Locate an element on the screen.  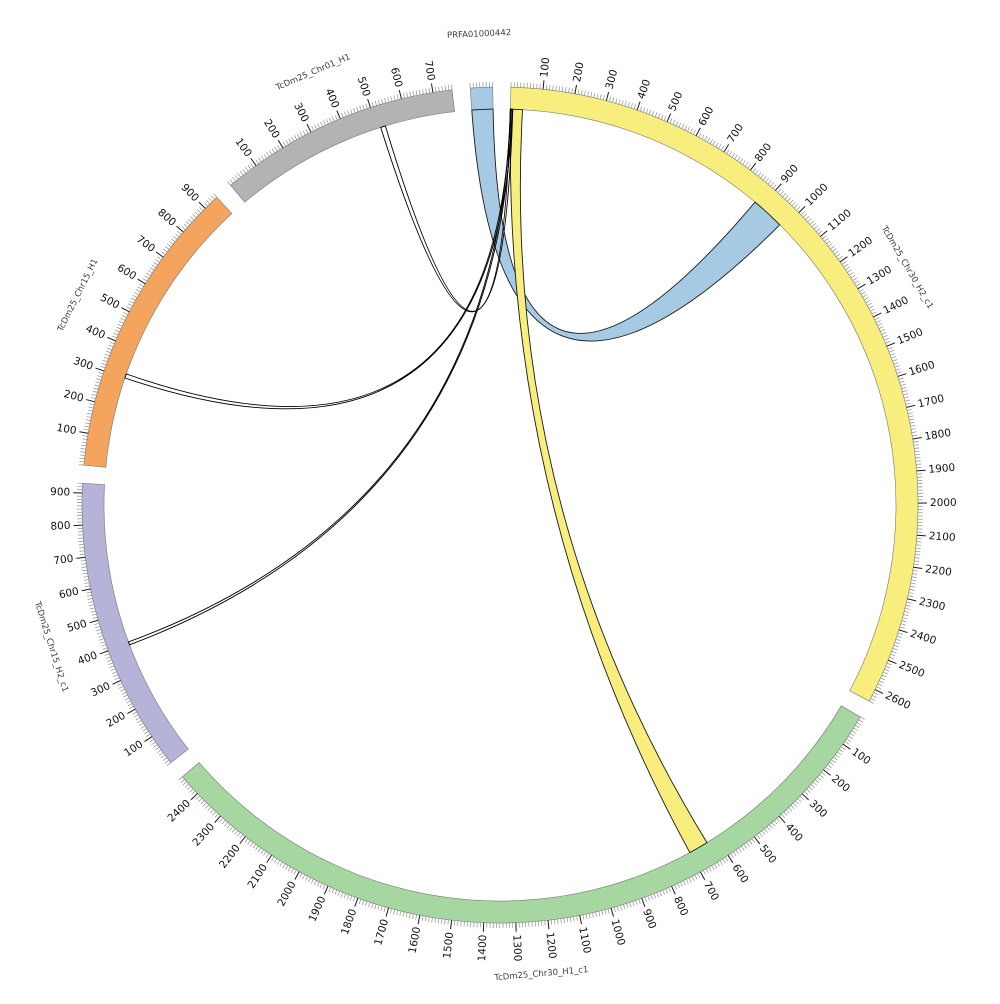
tick-label: 2400 is located at coordinates (923, 637).